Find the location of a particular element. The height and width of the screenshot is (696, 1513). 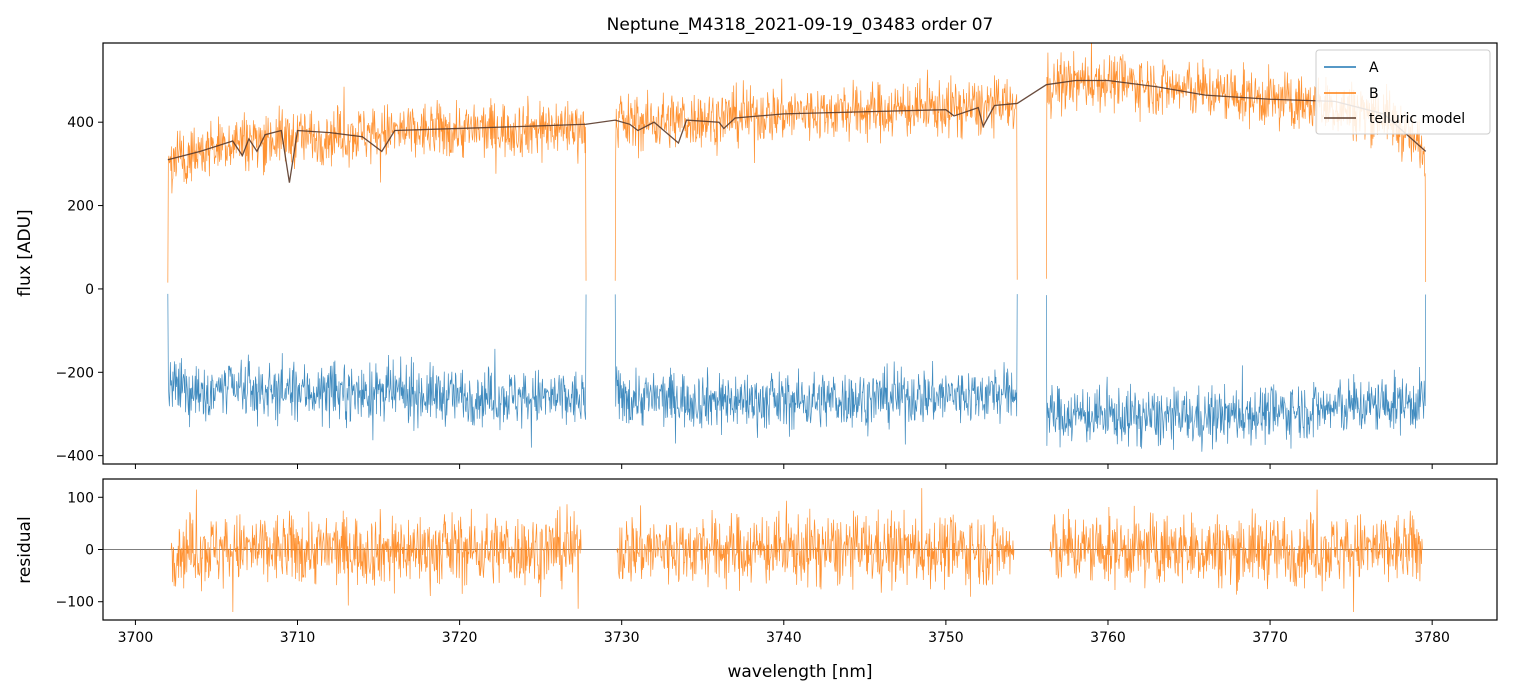

legend-box is located at coordinates (1403, 92).